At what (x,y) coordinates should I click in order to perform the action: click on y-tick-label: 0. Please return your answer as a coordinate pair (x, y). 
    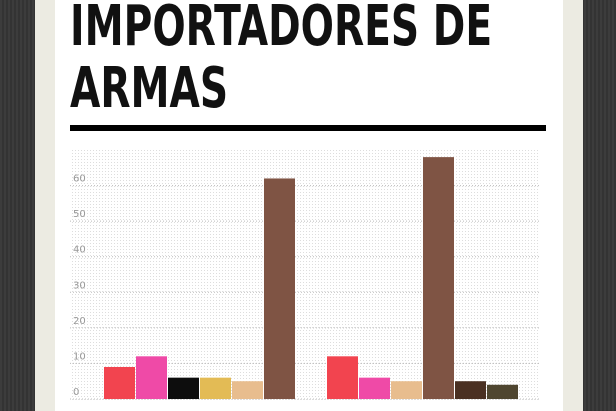
    Looking at the image, I should click on (76, 392).